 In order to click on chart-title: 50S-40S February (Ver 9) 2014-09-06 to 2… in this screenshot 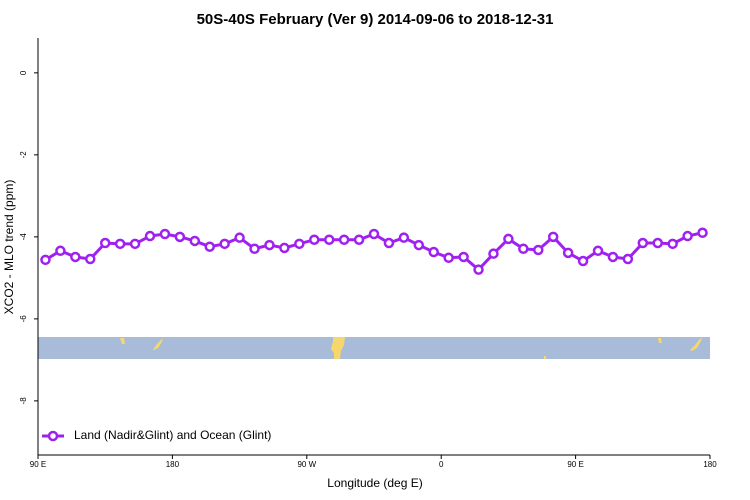, I will do `click(375, 19)`.